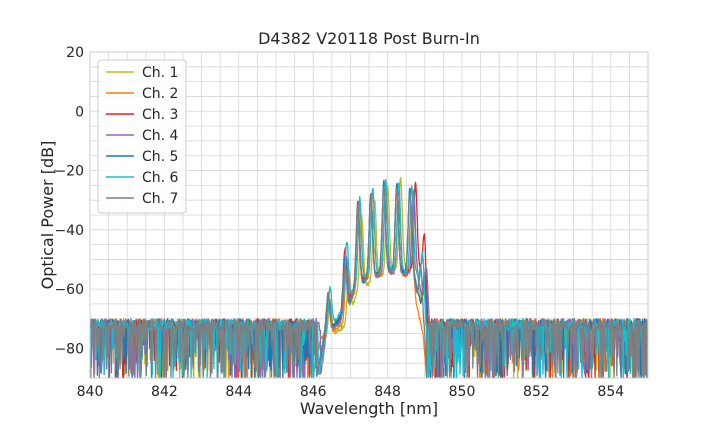 This screenshot has width=720, height=432. What do you see at coordinates (313, 392) in the screenshot?
I see `x-tick-label: 846` at bounding box center [313, 392].